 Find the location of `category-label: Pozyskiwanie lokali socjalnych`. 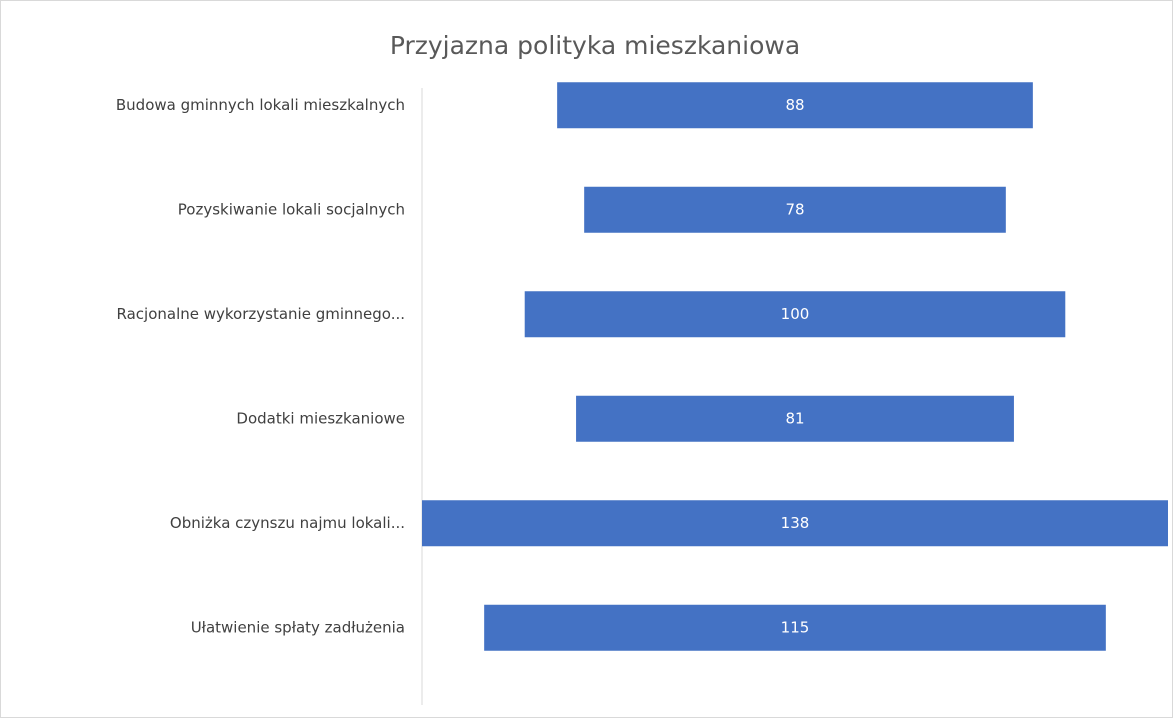

category-label: Pozyskiwanie lokali socjalnych is located at coordinates (291, 209).